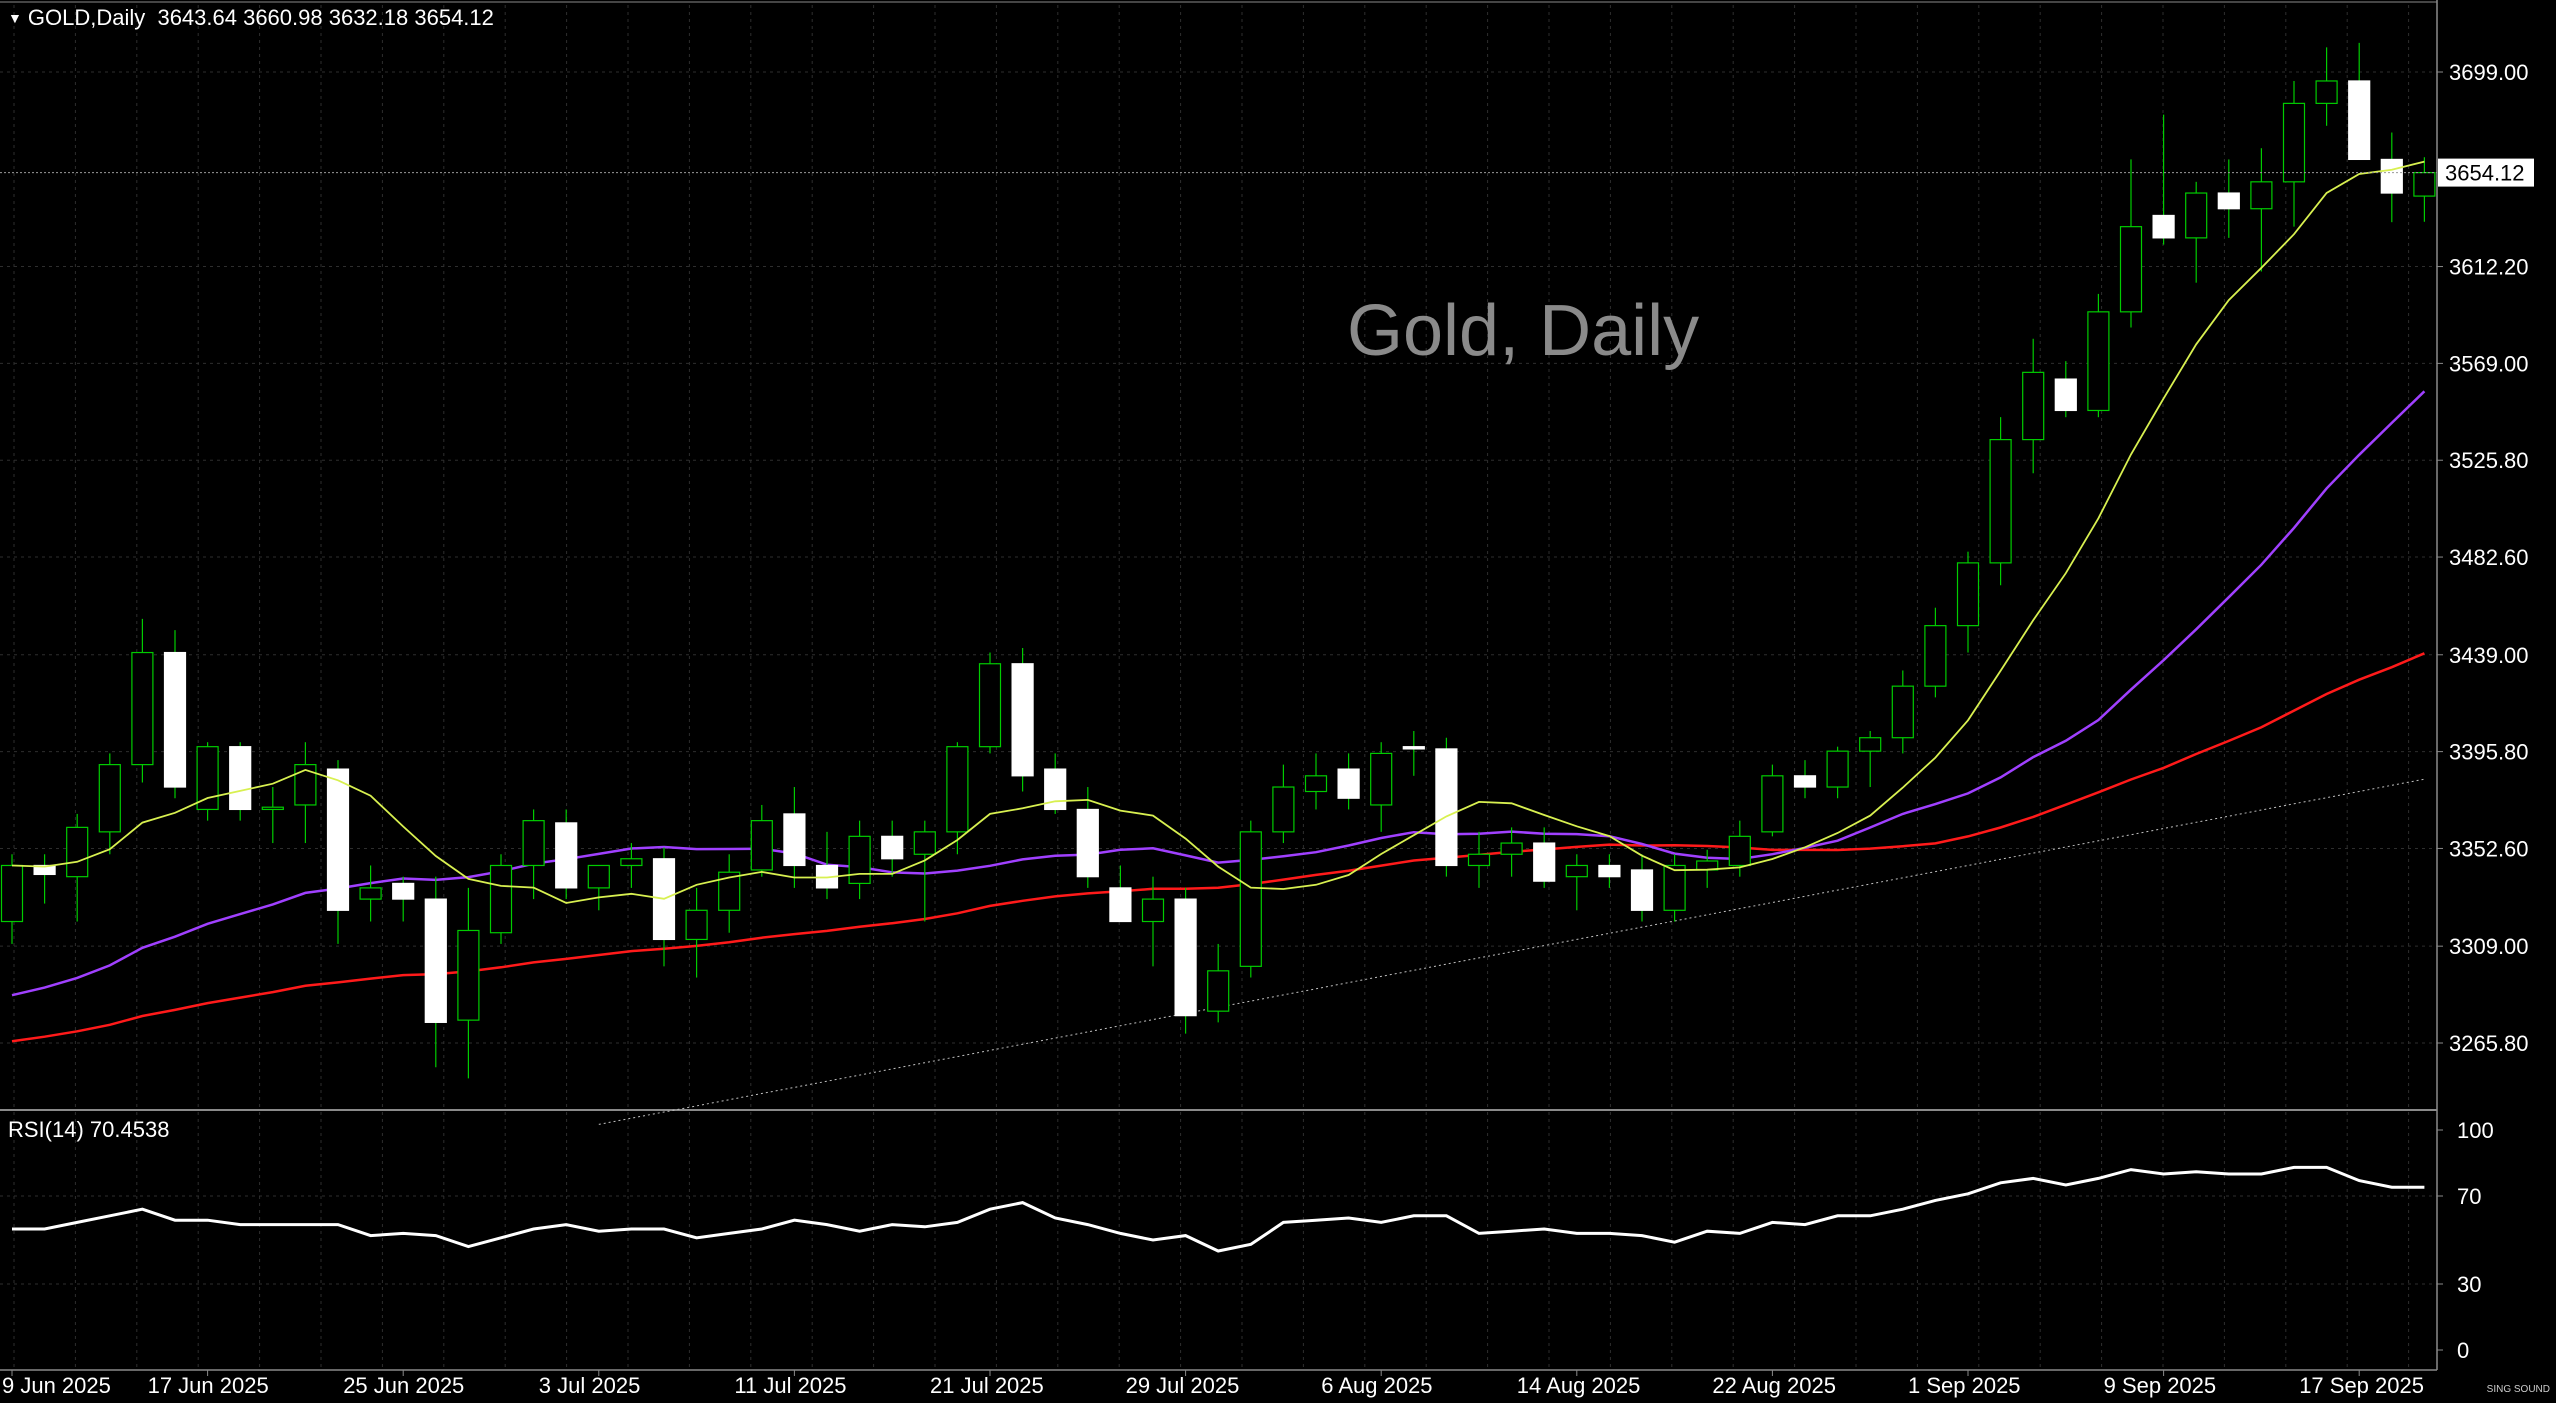 Image resolution: width=2556 pixels, height=1403 pixels. What do you see at coordinates (2361, 1385) in the screenshot?
I see `time-tick-label: 17 Sep 2025` at bounding box center [2361, 1385].